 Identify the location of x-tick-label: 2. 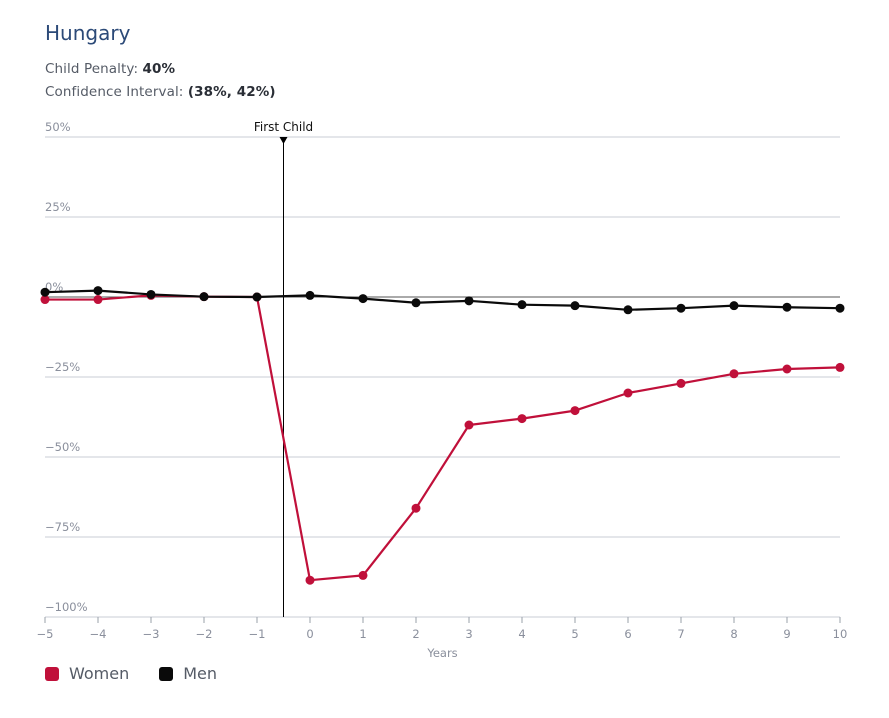
(415, 634).